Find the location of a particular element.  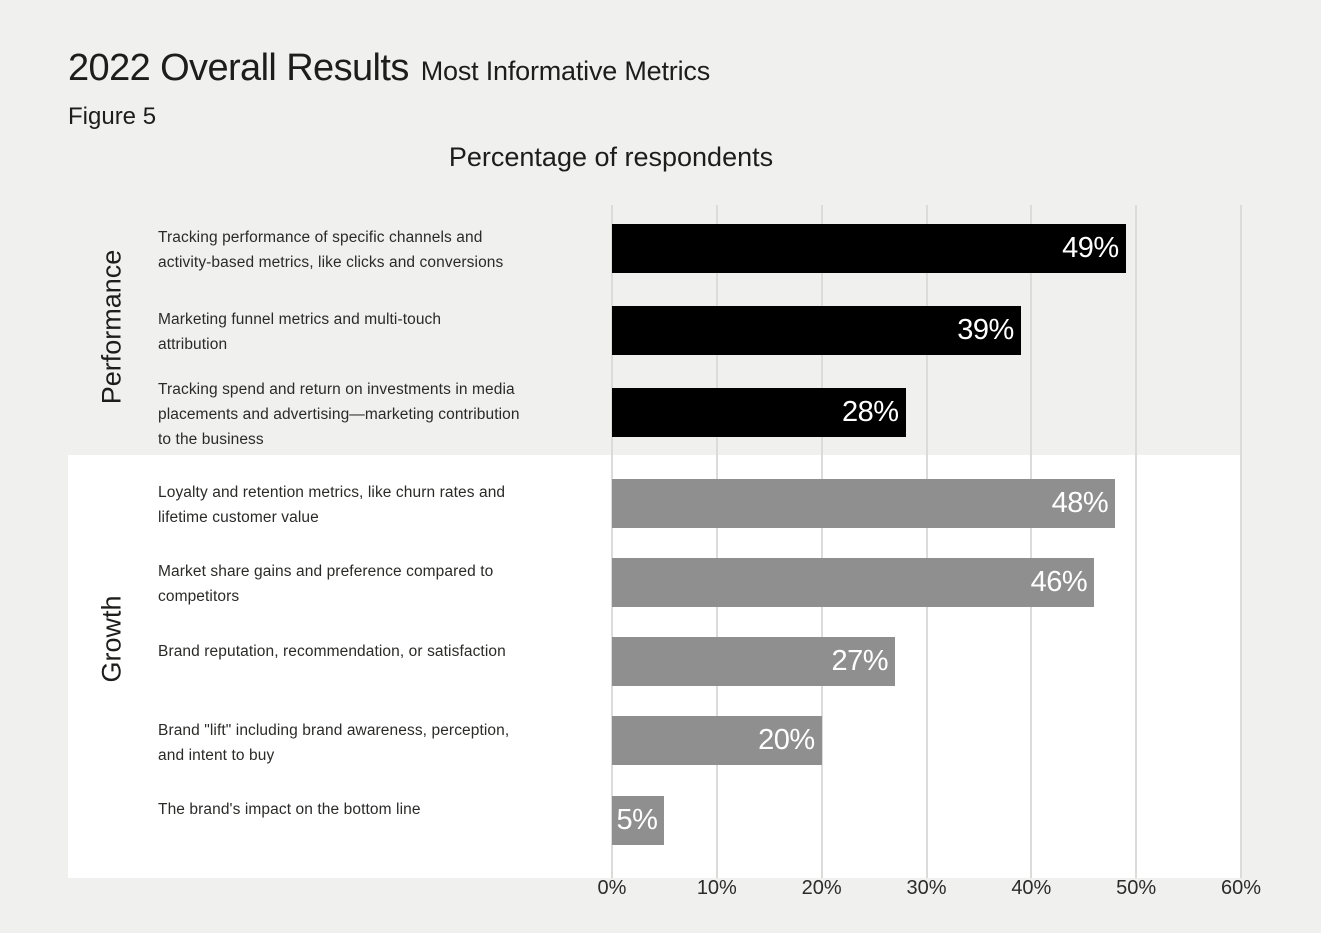

x-axis-tick-label: 20% is located at coordinates (821, 888).